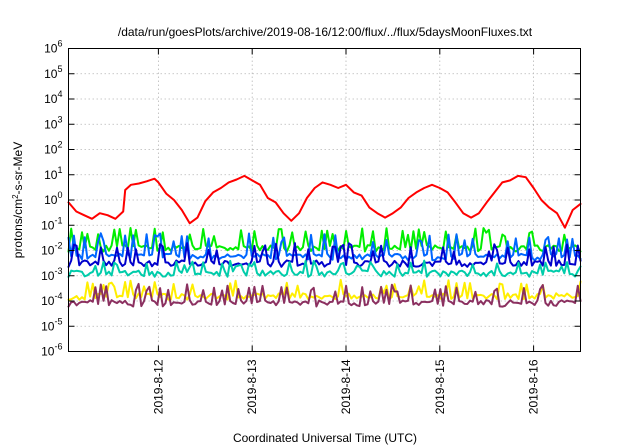  I want to click on y-tick-label: 10⁻¹, so click(51, 223).